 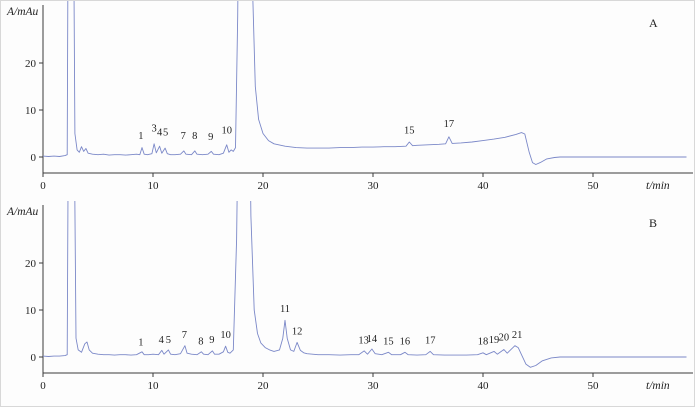 I want to click on peak-label: 19, so click(x=494, y=340).